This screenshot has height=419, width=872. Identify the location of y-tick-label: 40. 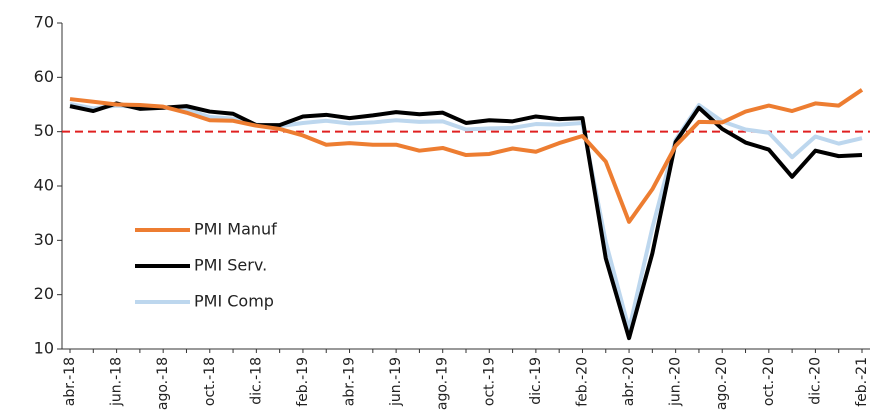
(44, 185).